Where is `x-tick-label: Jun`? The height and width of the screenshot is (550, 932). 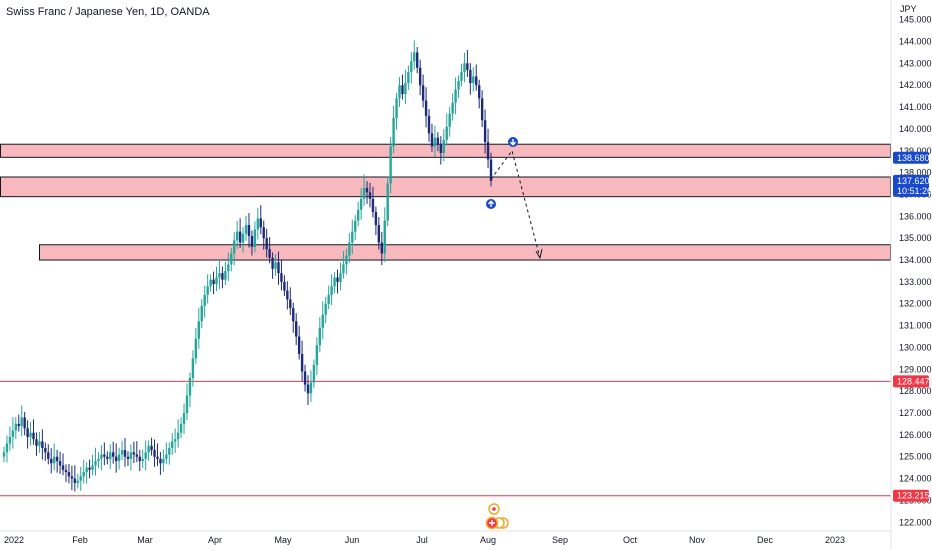 x-tick-label: Jun is located at coordinates (352, 540).